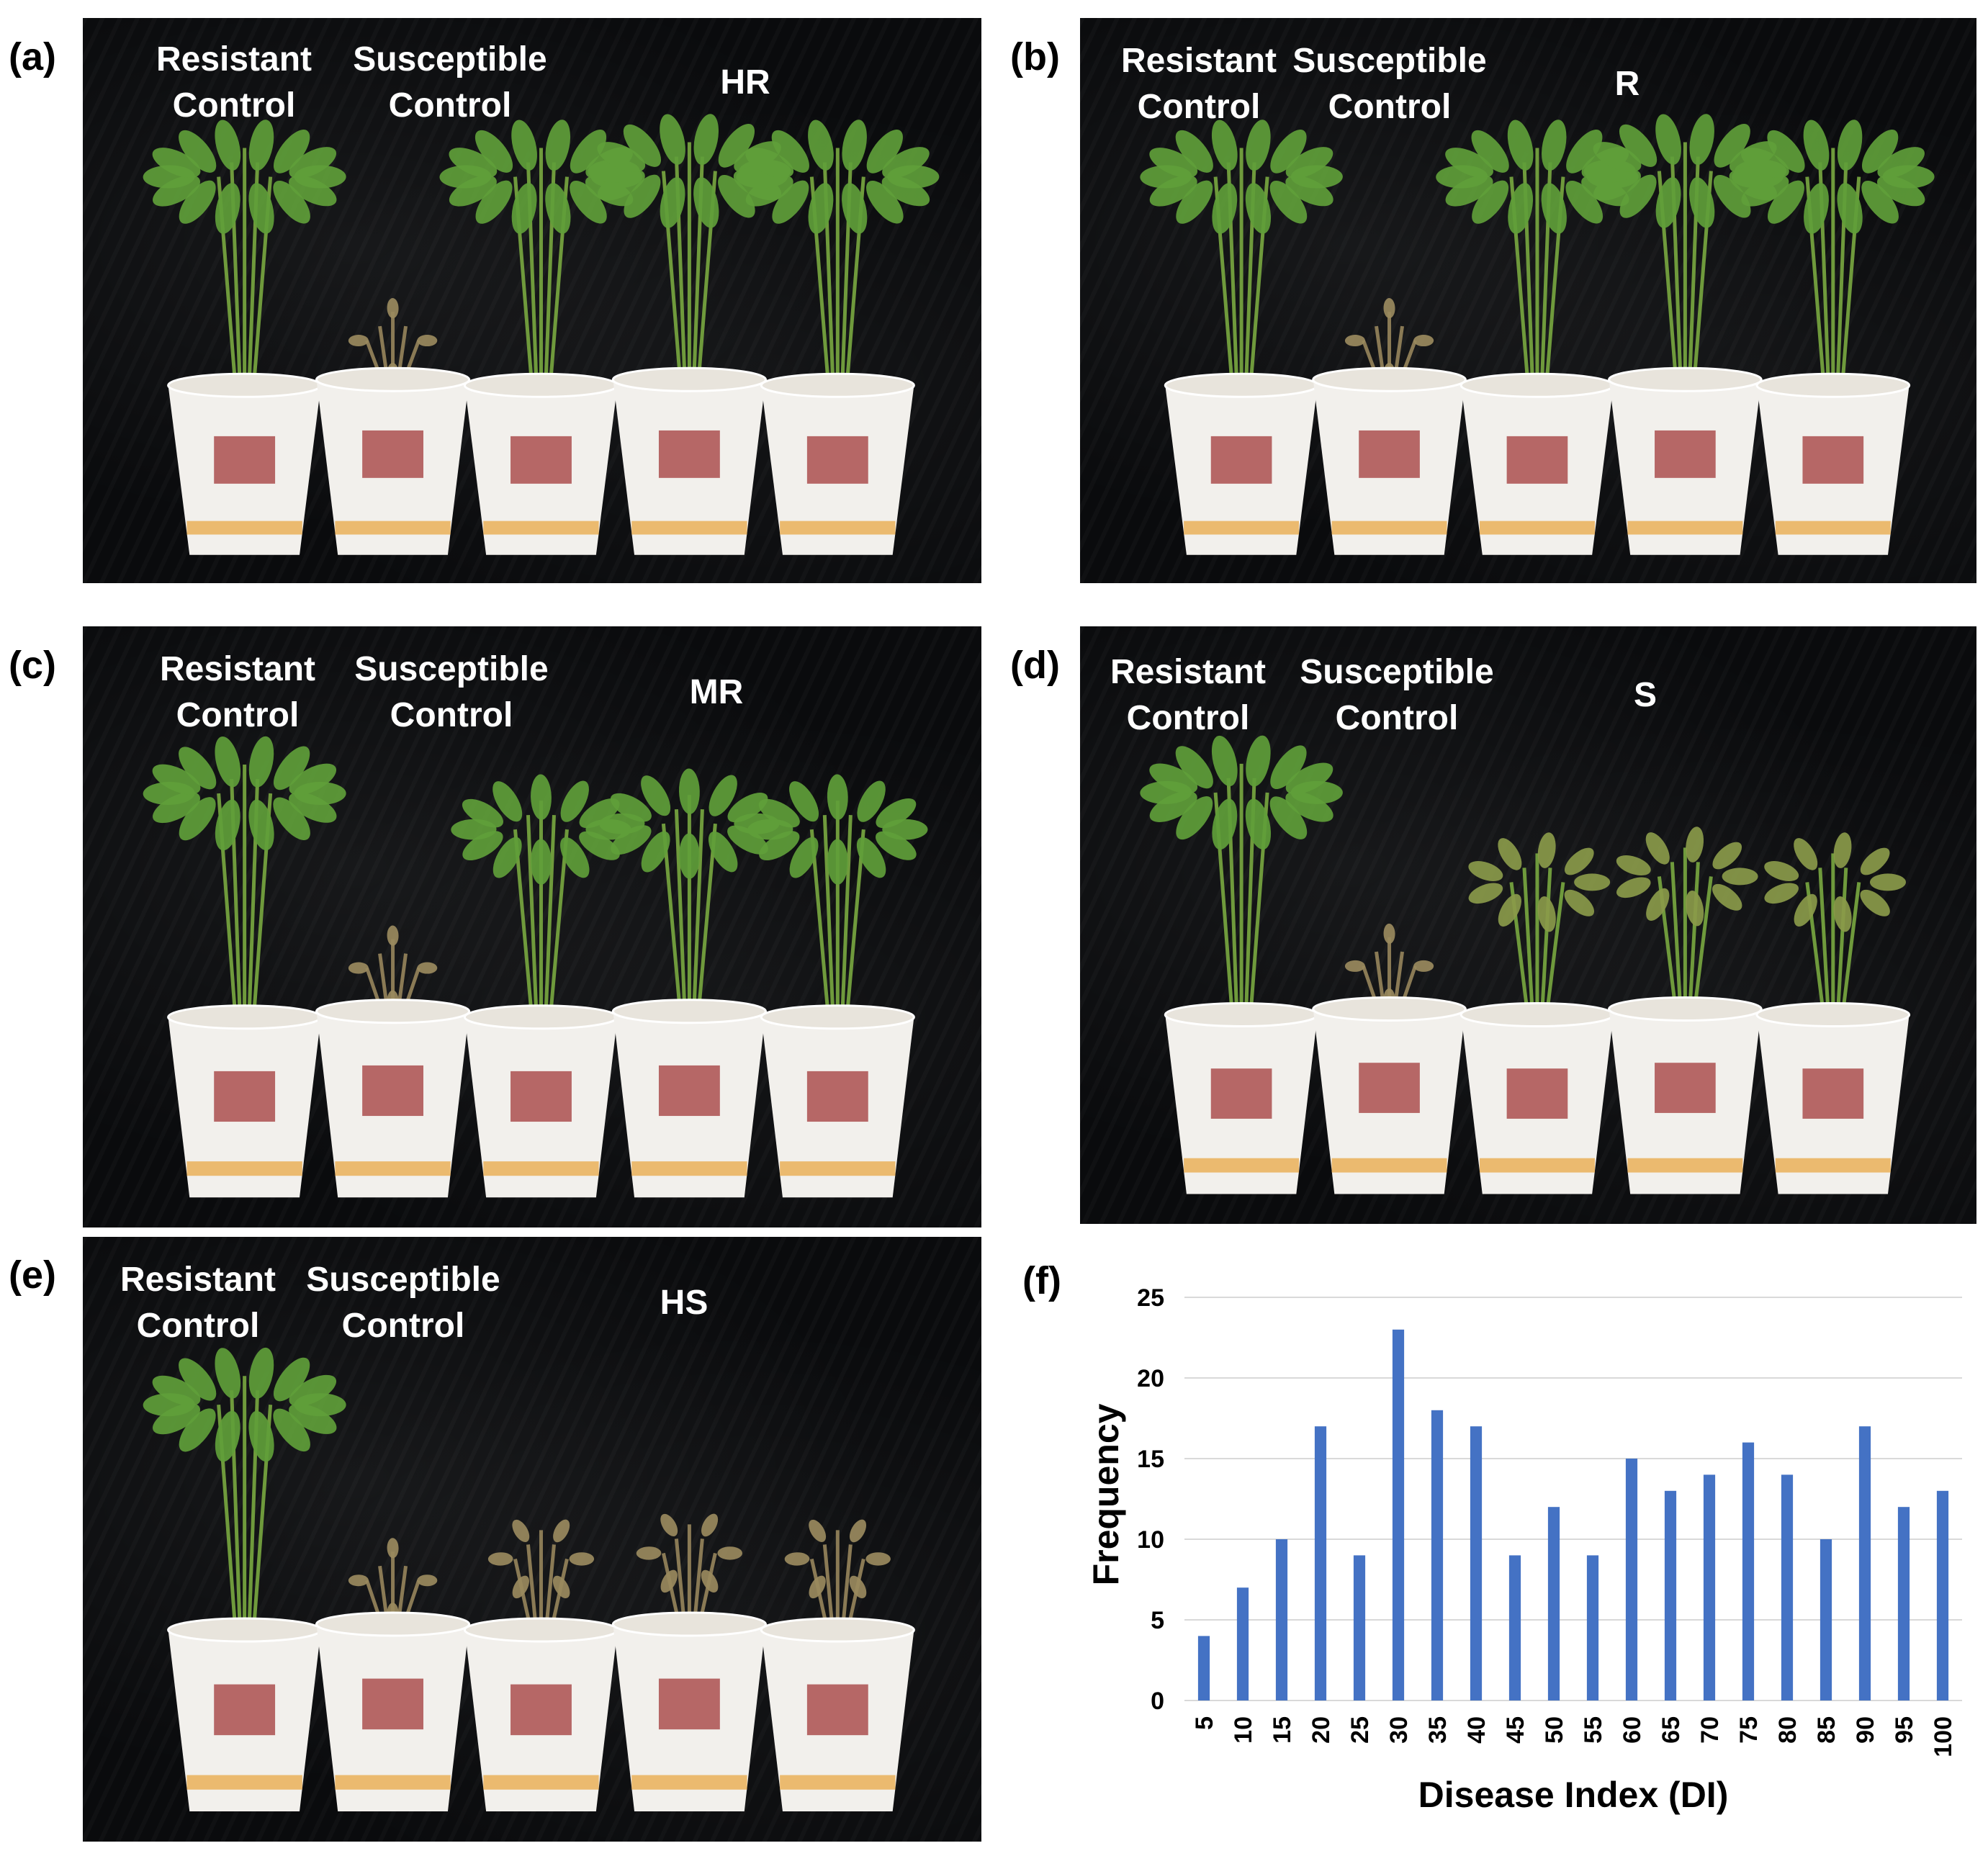 The image size is (1988, 1856). What do you see at coordinates (1788, 1730) in the screenshot?
I see `x-tick-label: 80` at bounding box center [1788, 1730].